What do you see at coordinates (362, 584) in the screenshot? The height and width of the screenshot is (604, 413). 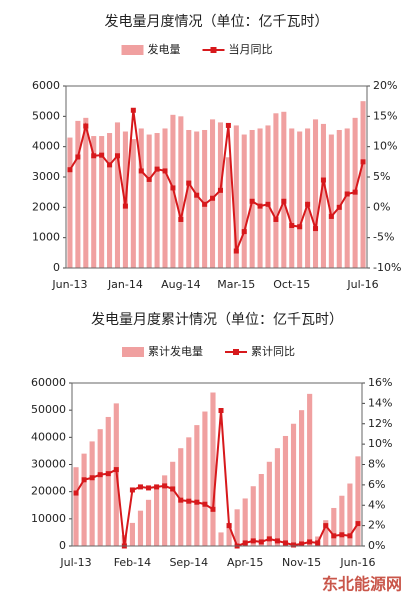 I see `watermark: 东北能源网` at bounding box center [362, 584].